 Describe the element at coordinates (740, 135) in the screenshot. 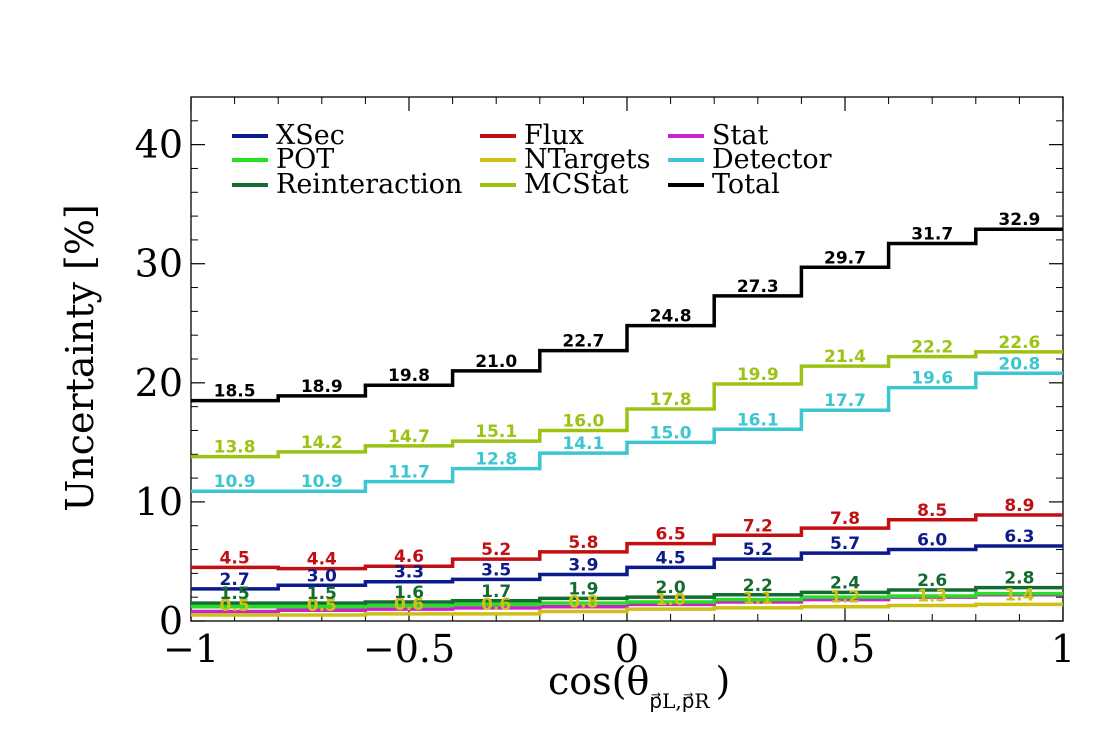

I see `legend-label-stat: Stat` at that location.